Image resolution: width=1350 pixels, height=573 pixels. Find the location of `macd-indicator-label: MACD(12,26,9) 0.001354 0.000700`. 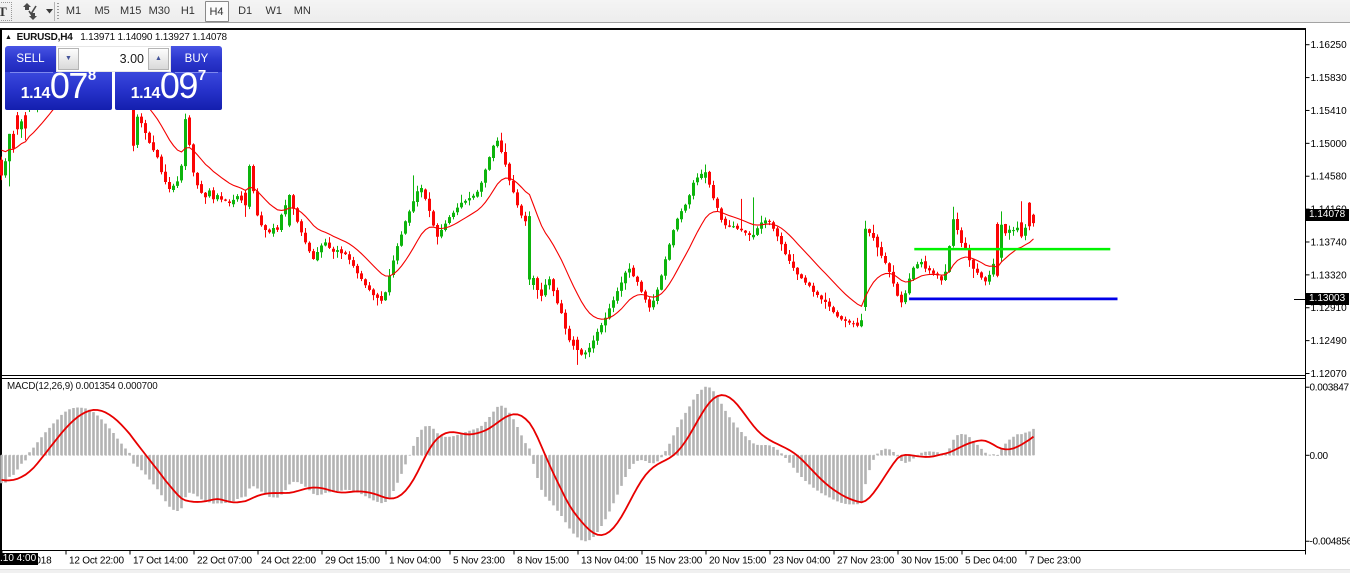

macd-indicator-label: MACD(12,26,9) 0.001354 0.000700 is located at coordinates (82, 386).